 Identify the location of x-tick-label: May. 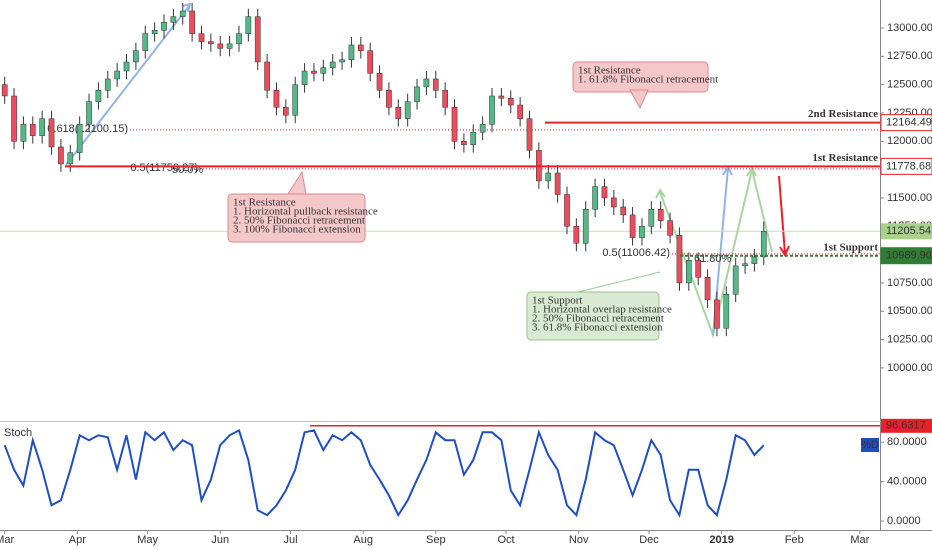
(147, 540).